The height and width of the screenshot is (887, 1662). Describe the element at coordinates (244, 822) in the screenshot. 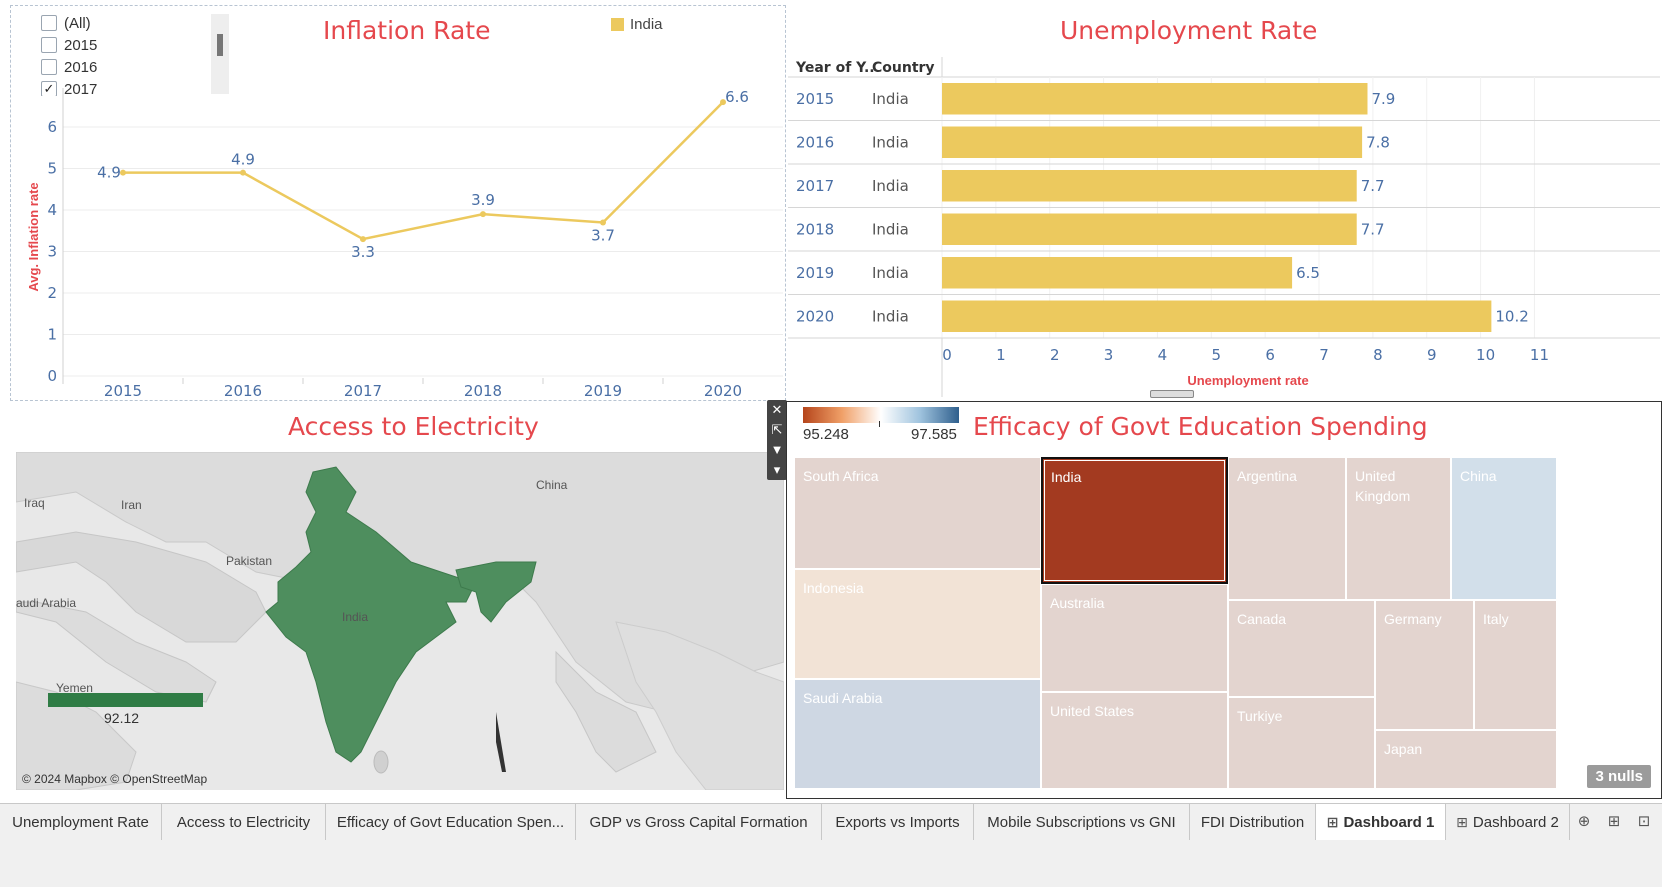

I see `tab-access-to-electricity: Access to Electricity` at that location.